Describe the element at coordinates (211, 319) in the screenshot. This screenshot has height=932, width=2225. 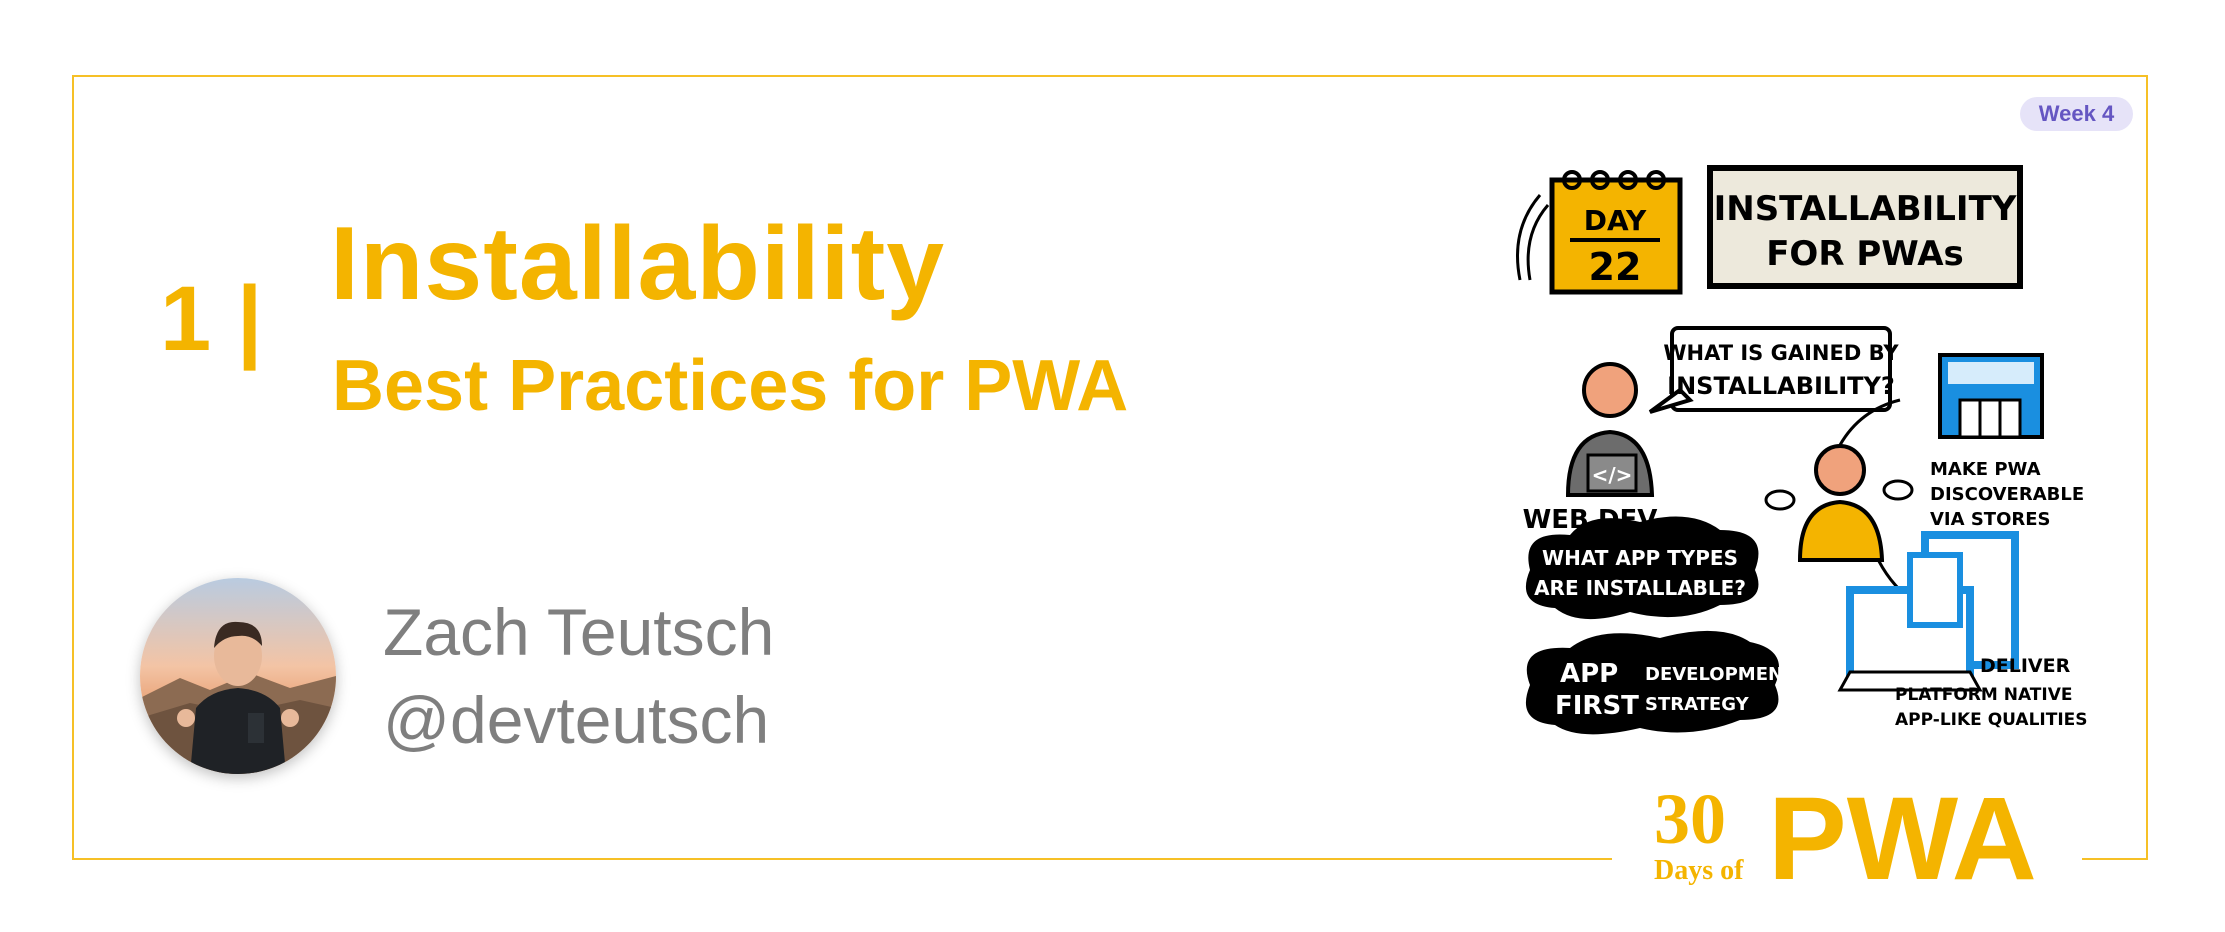
I see `slide-number: 1 |` at that location.